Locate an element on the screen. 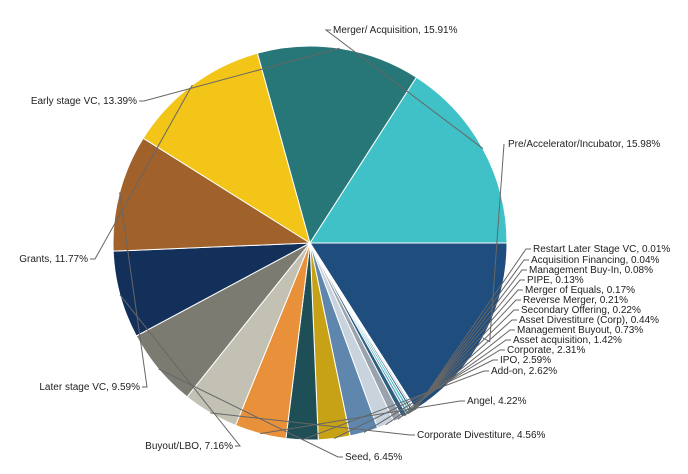 This screenshot has height=474, width=688. data-label-pre-accelerator-incubator: Pre/Accelerator/Incubator, 15.98% is located at coordinates (584, 144).